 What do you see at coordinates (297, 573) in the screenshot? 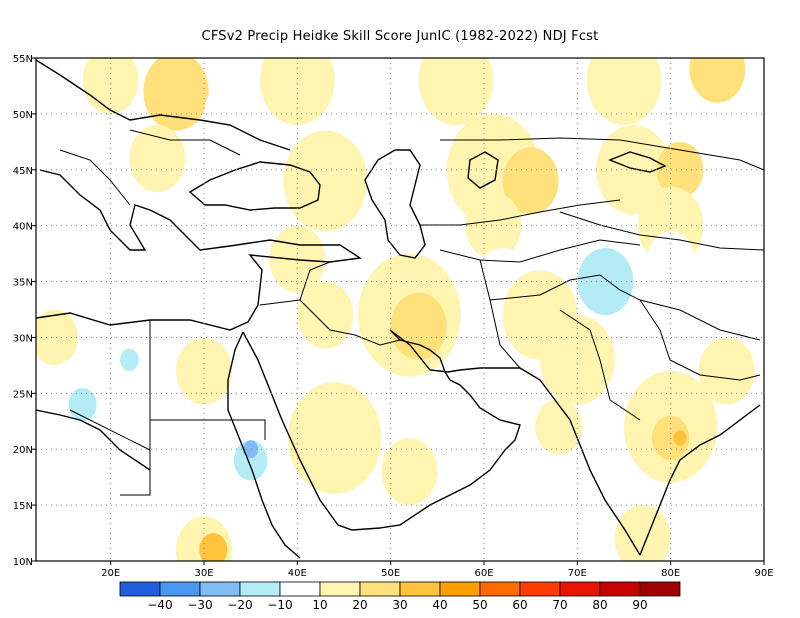
I see `x-tick-label: 40E` at bounding box center [297, 573].